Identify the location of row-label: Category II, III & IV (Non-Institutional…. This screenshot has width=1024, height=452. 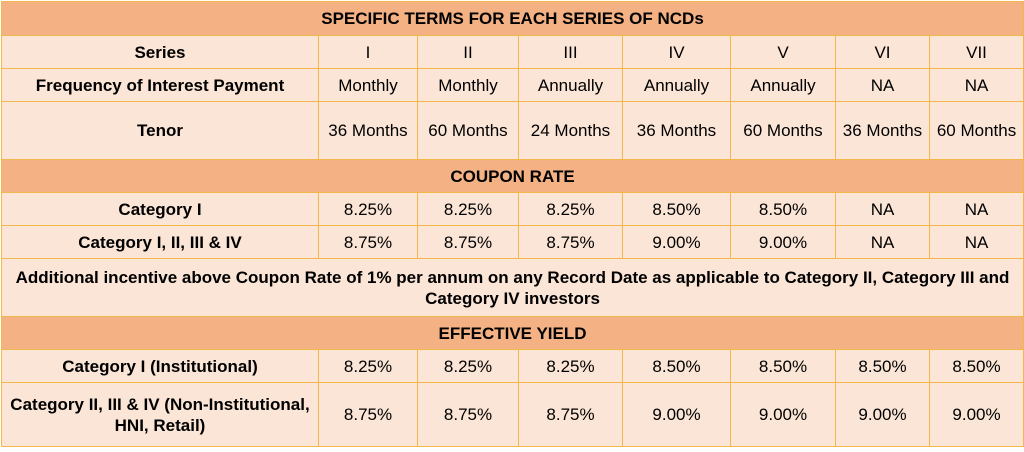
(160, 414).